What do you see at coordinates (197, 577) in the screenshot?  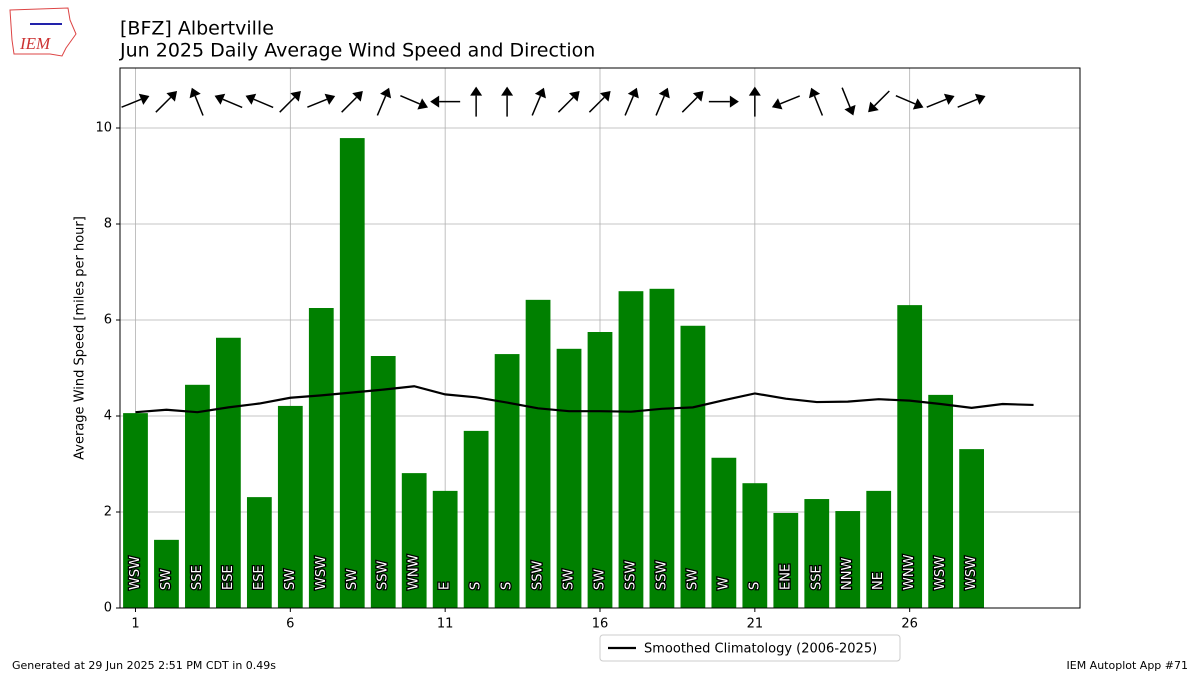 I see `direction-label: SSE` at bounding box center [197, 577].